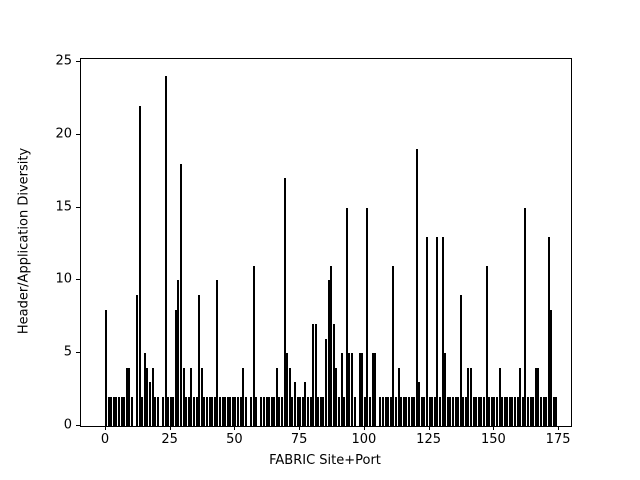 This screenshot has height=480, width=640. Describe the element at coordinates (24, 241) in the screenshot. I see `y-axis-label: Header/Application Diversity` at that location.